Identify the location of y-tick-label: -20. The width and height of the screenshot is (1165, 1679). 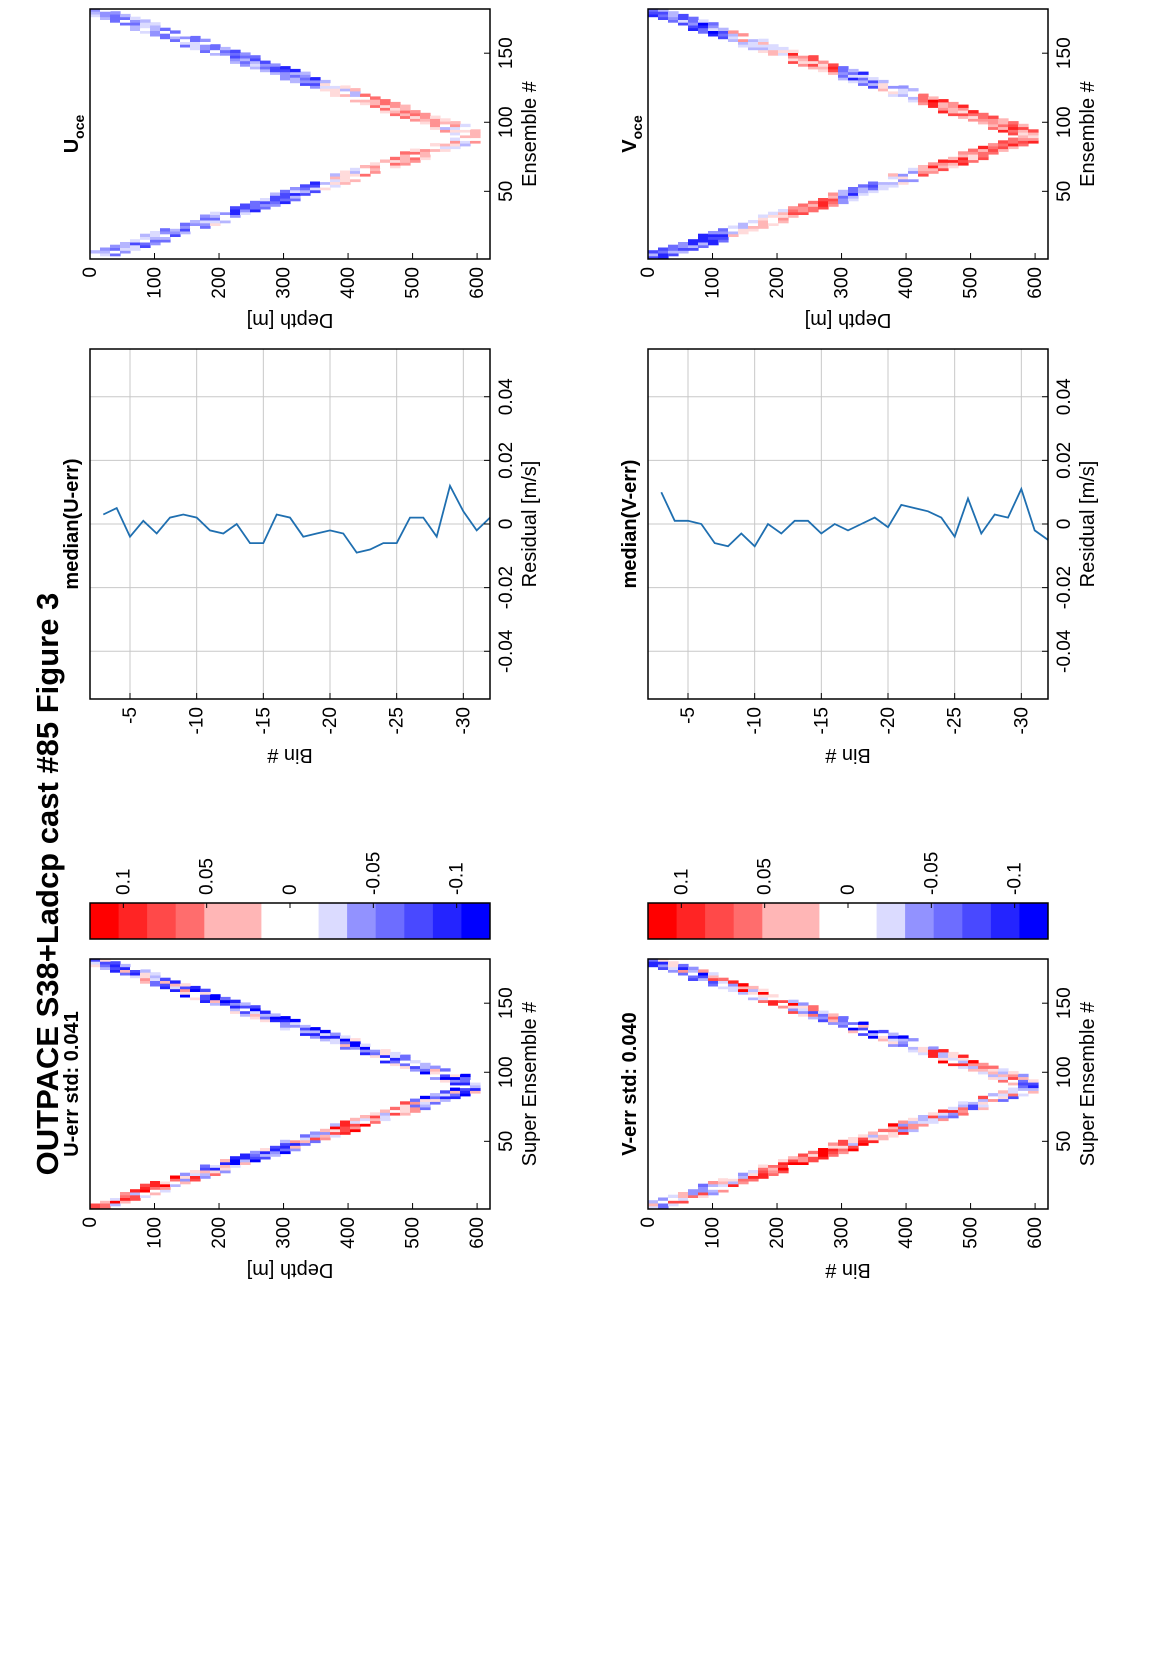
(330, 720).